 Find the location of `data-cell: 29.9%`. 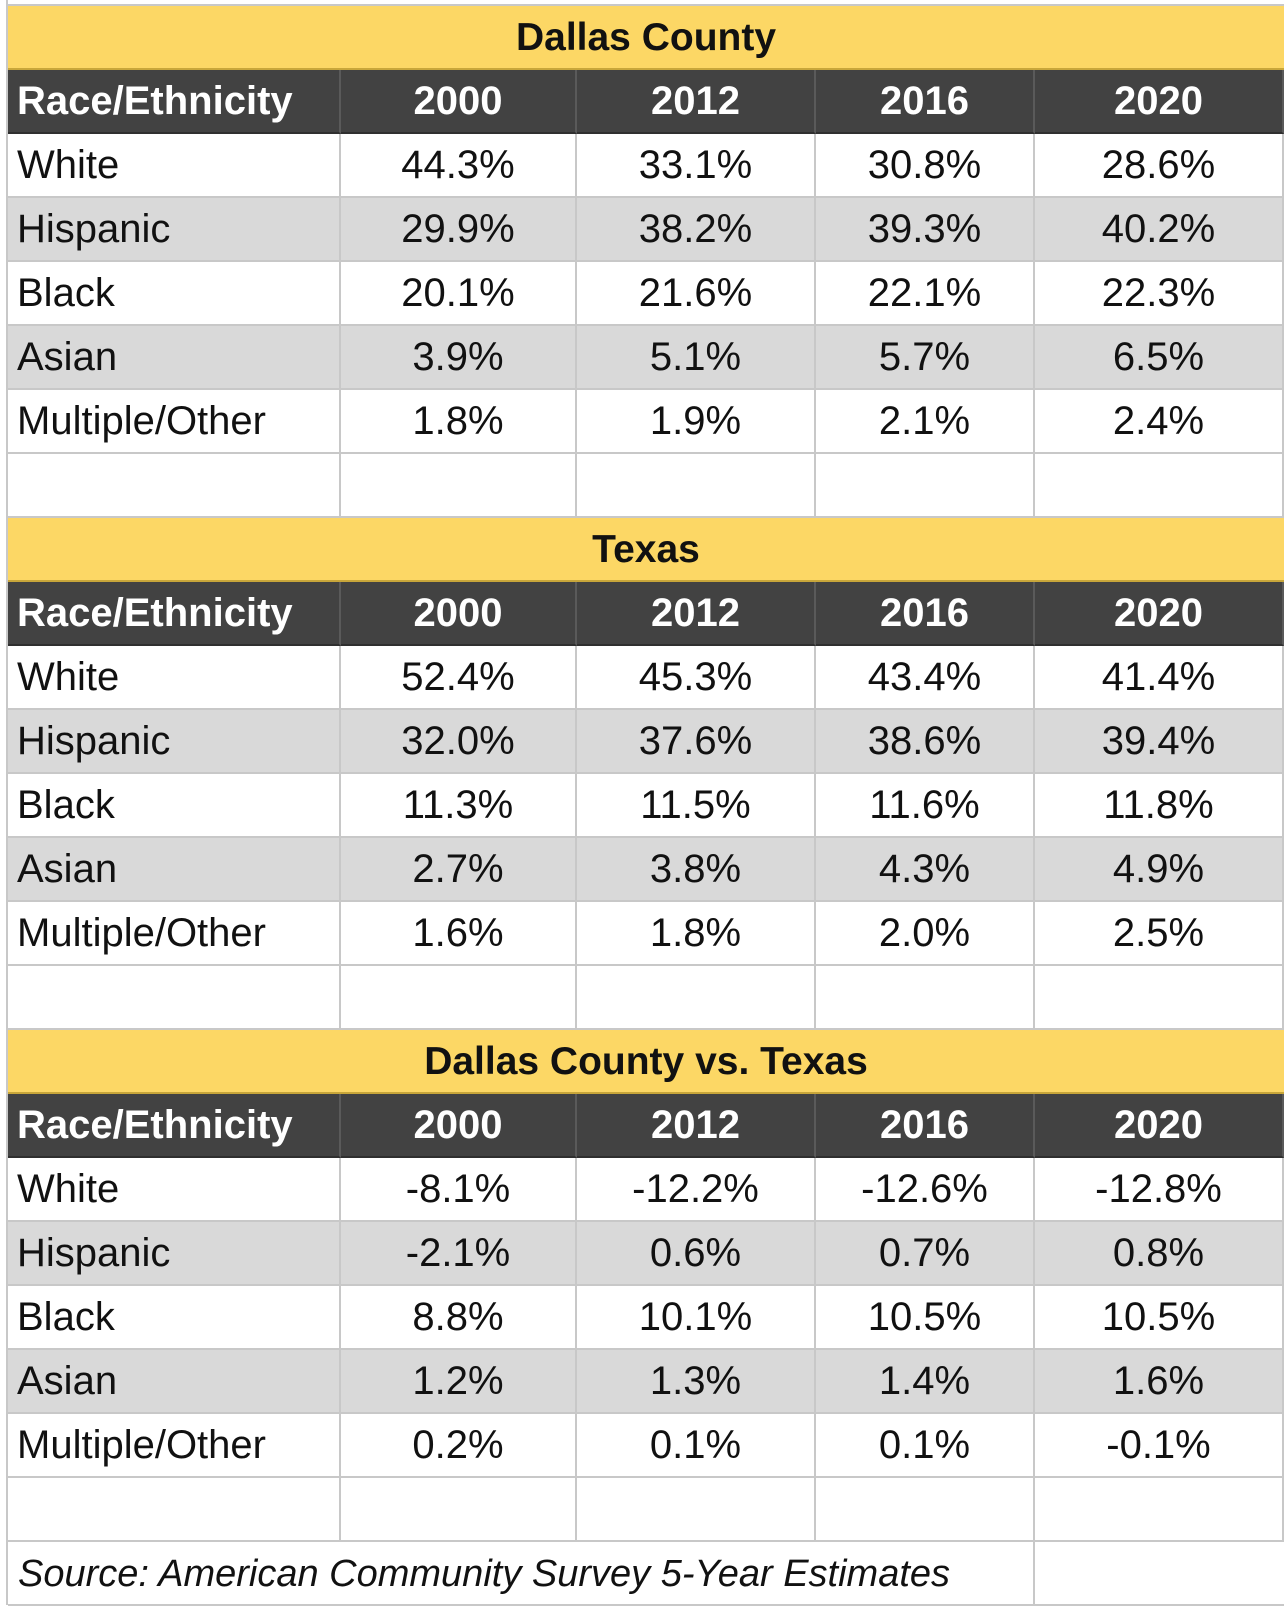

data-cell: 29.9% is located at coordinates (459, 230).